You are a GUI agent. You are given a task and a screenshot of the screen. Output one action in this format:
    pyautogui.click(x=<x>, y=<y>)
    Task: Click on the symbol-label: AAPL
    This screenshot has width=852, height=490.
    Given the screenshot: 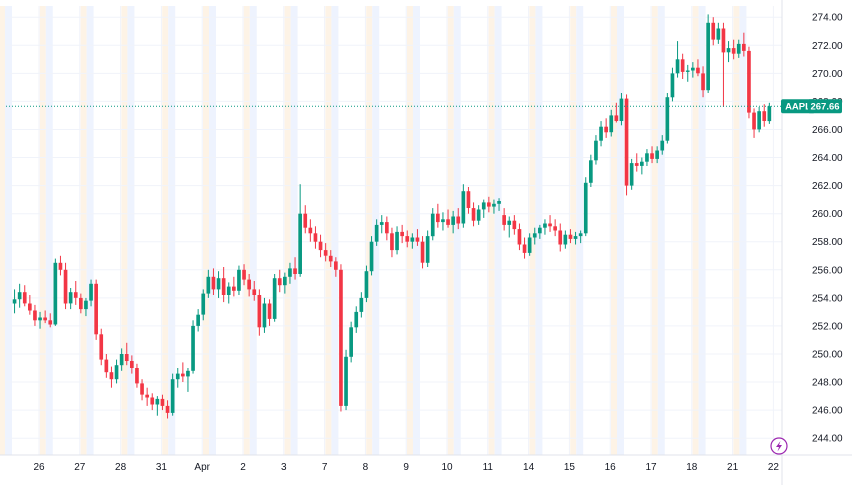 What is the action you would take?
    pyautogui.click(x=798, y=107)
    